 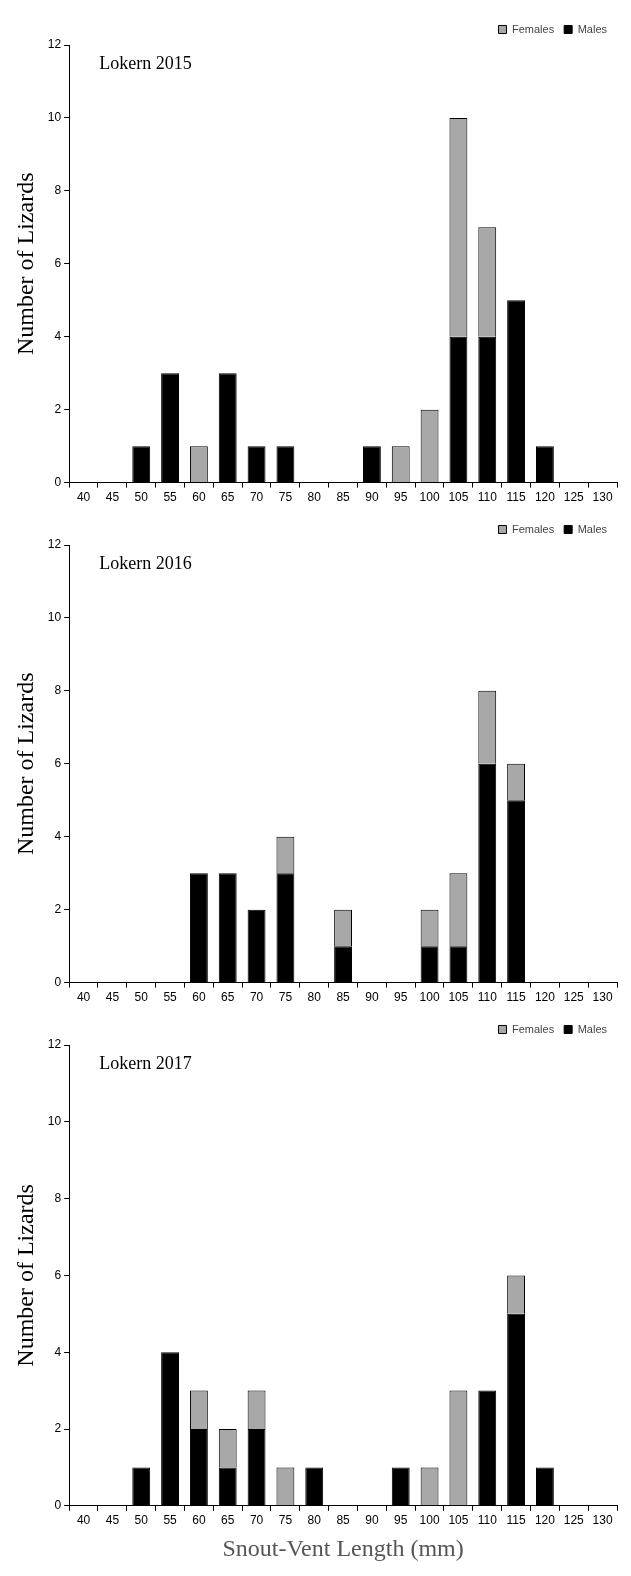 I want to click on chart-title: Lokern 2017, so click(x=145, y=1062).